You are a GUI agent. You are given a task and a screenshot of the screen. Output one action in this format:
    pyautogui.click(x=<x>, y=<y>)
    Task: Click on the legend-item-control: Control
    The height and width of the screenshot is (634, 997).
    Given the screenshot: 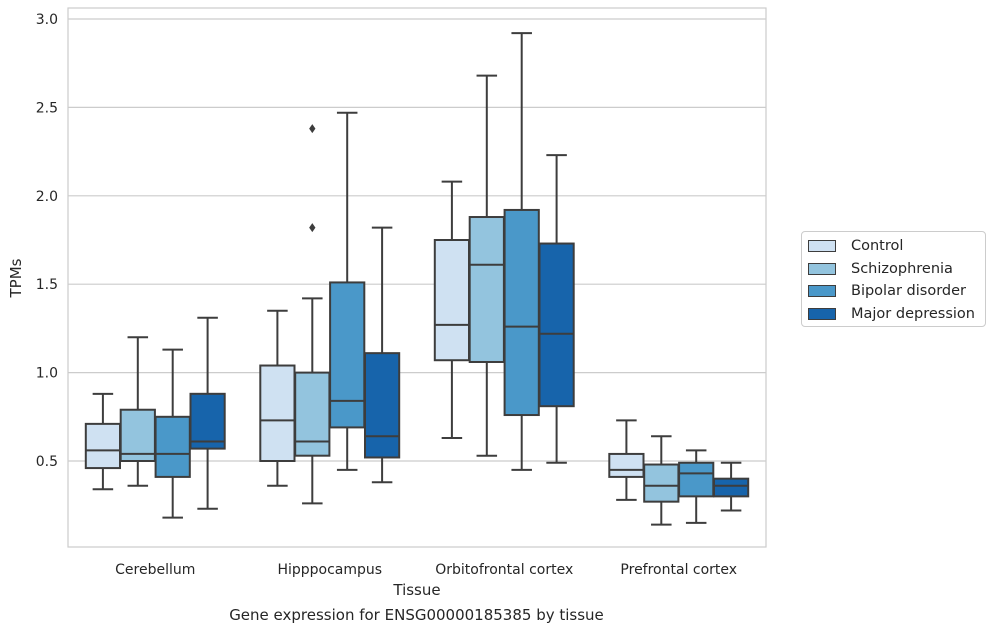 What is the action you would take?
    pyautogui.click(x=896, y=246)
    